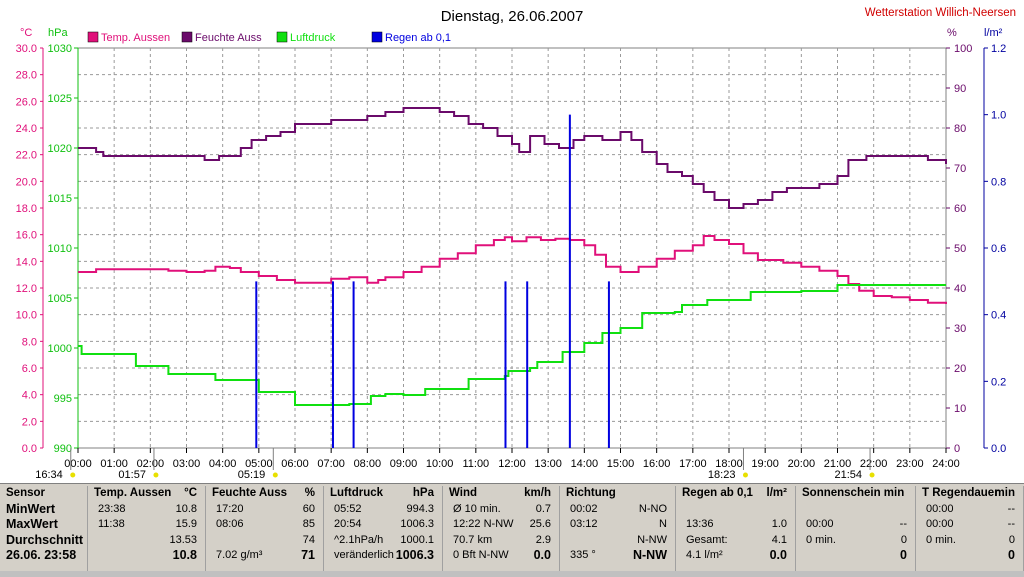  I want to click on stat-header: Regen ab 0,1 l/m², so click(735, 494).